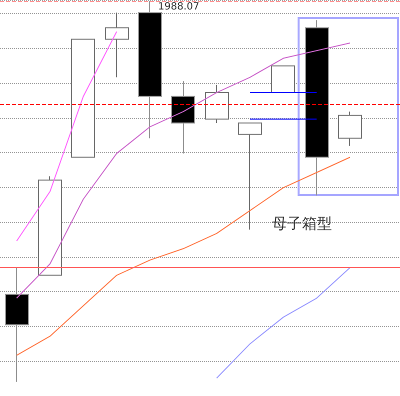 The image size is (400, 396). Describe the element at coordinates (179, 7) in the screenshot. I see `annotation: 1988.07` at that location.